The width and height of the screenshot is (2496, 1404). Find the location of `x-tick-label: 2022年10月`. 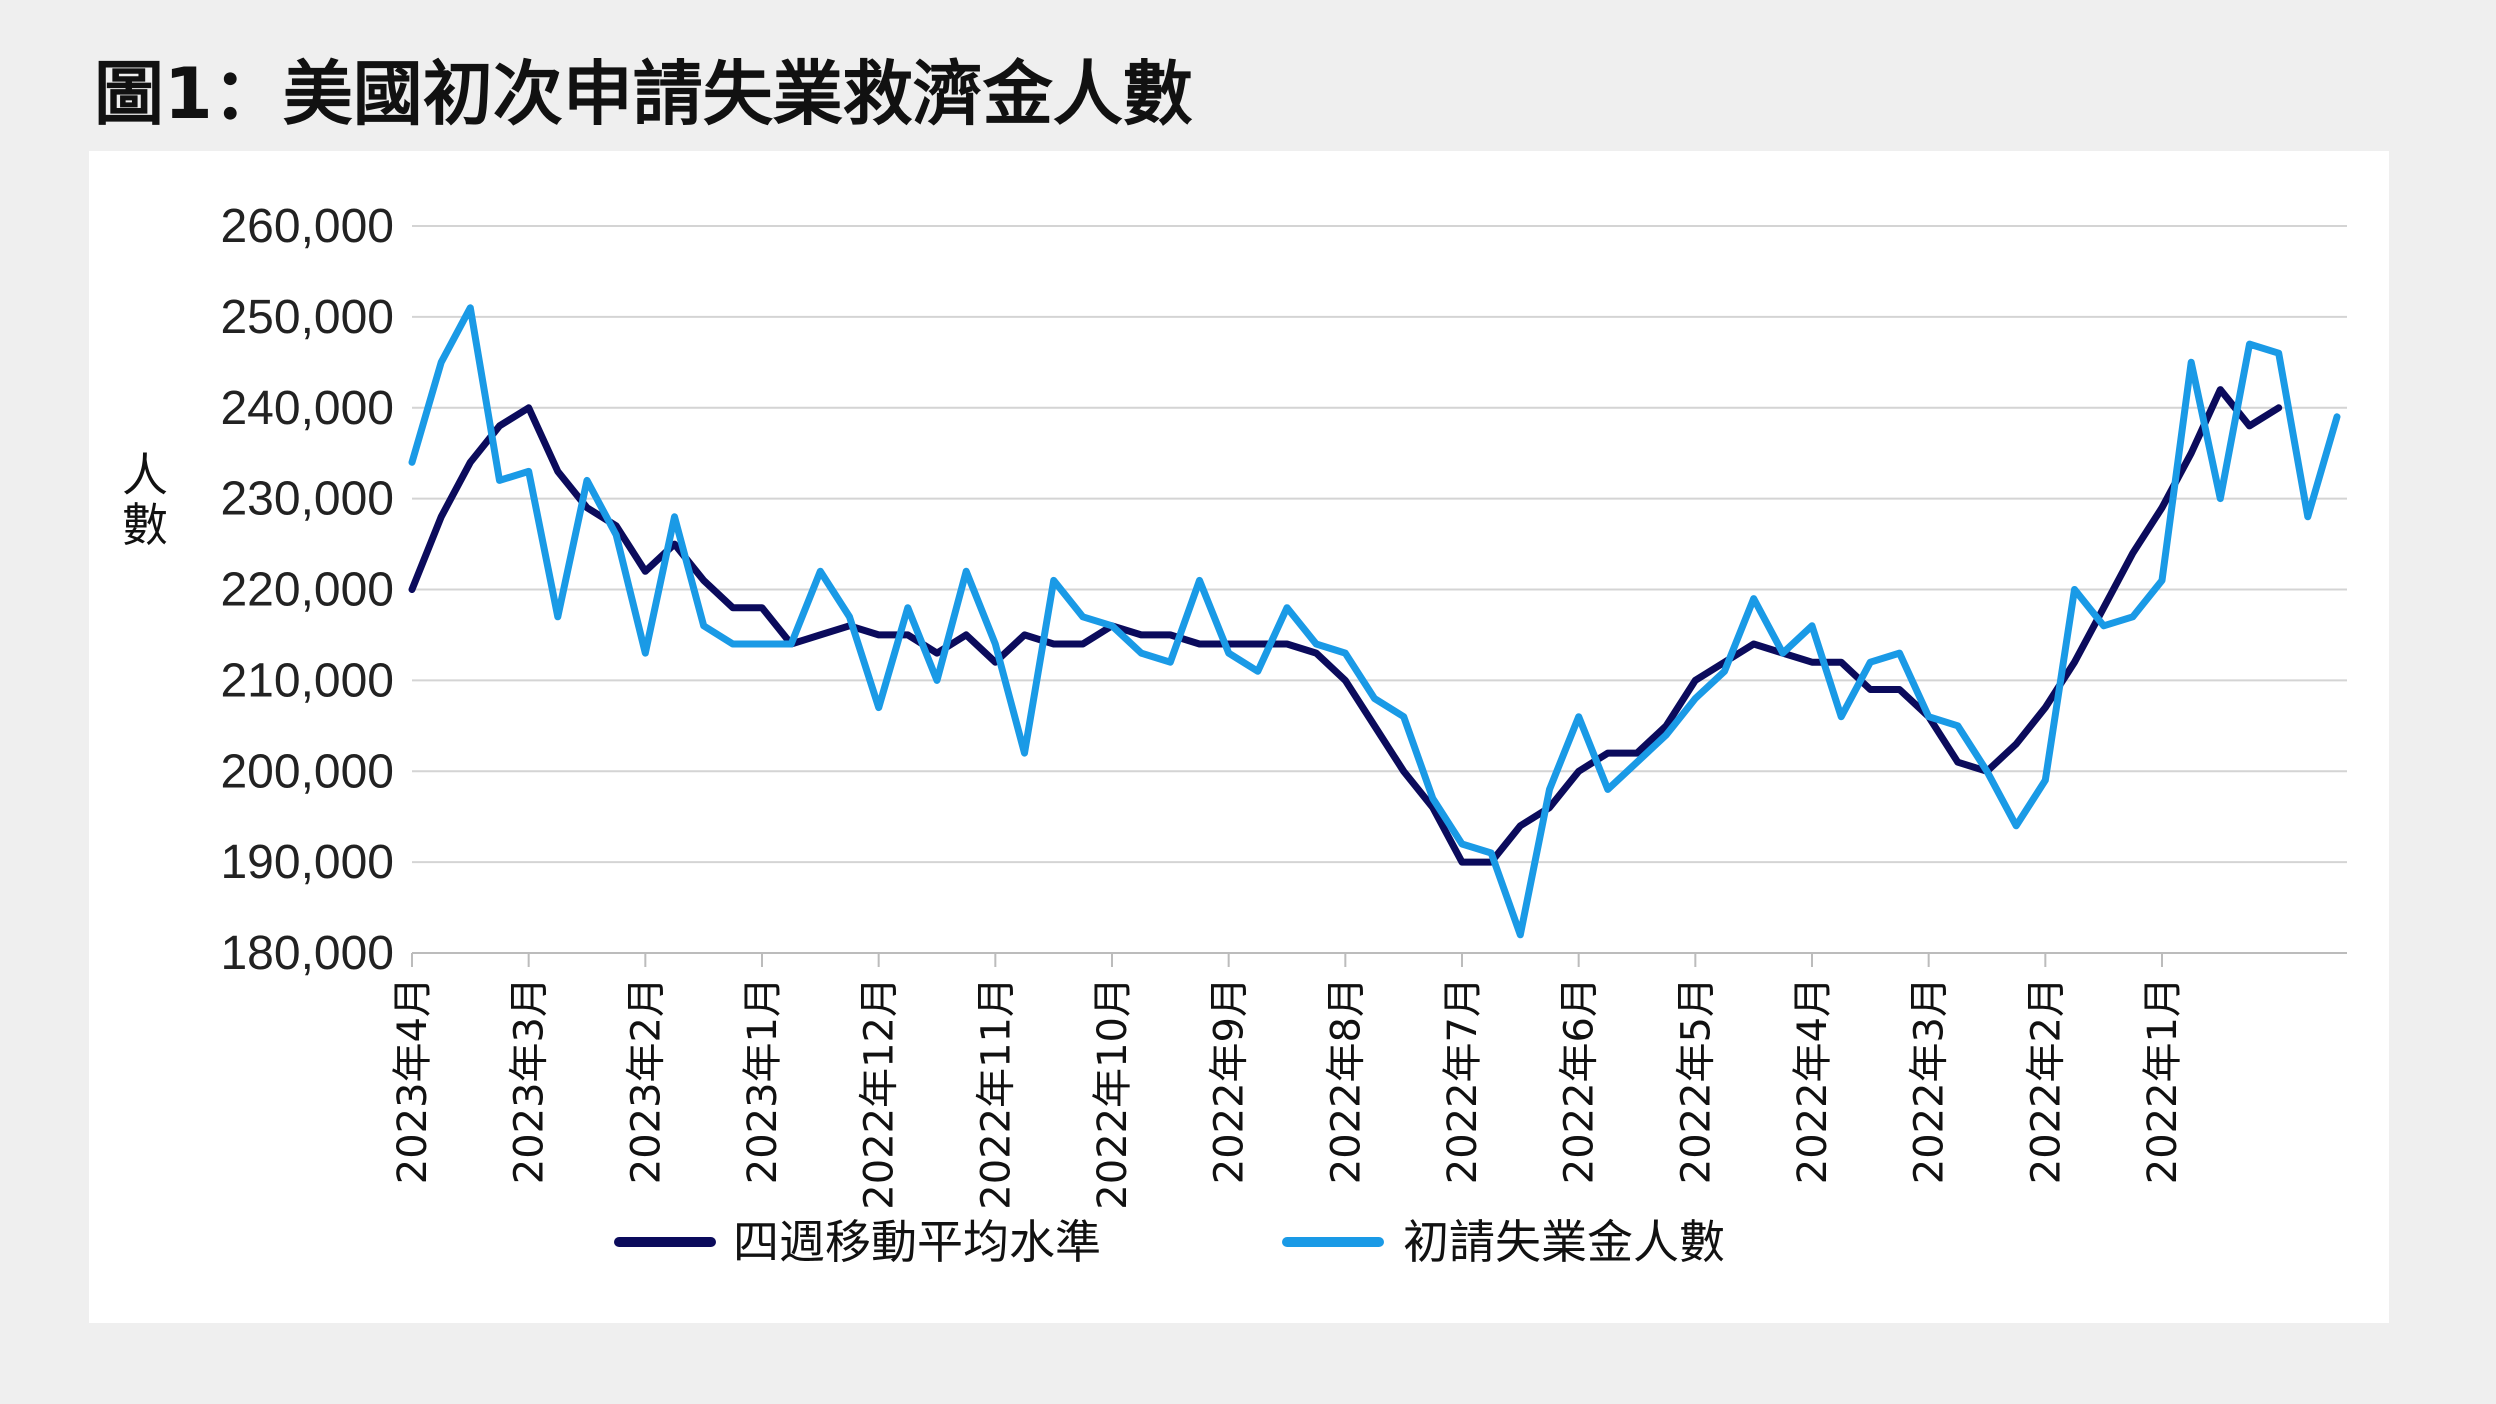

x-tick-label: 2022年10月 is located at coordinates (1113, 1093).